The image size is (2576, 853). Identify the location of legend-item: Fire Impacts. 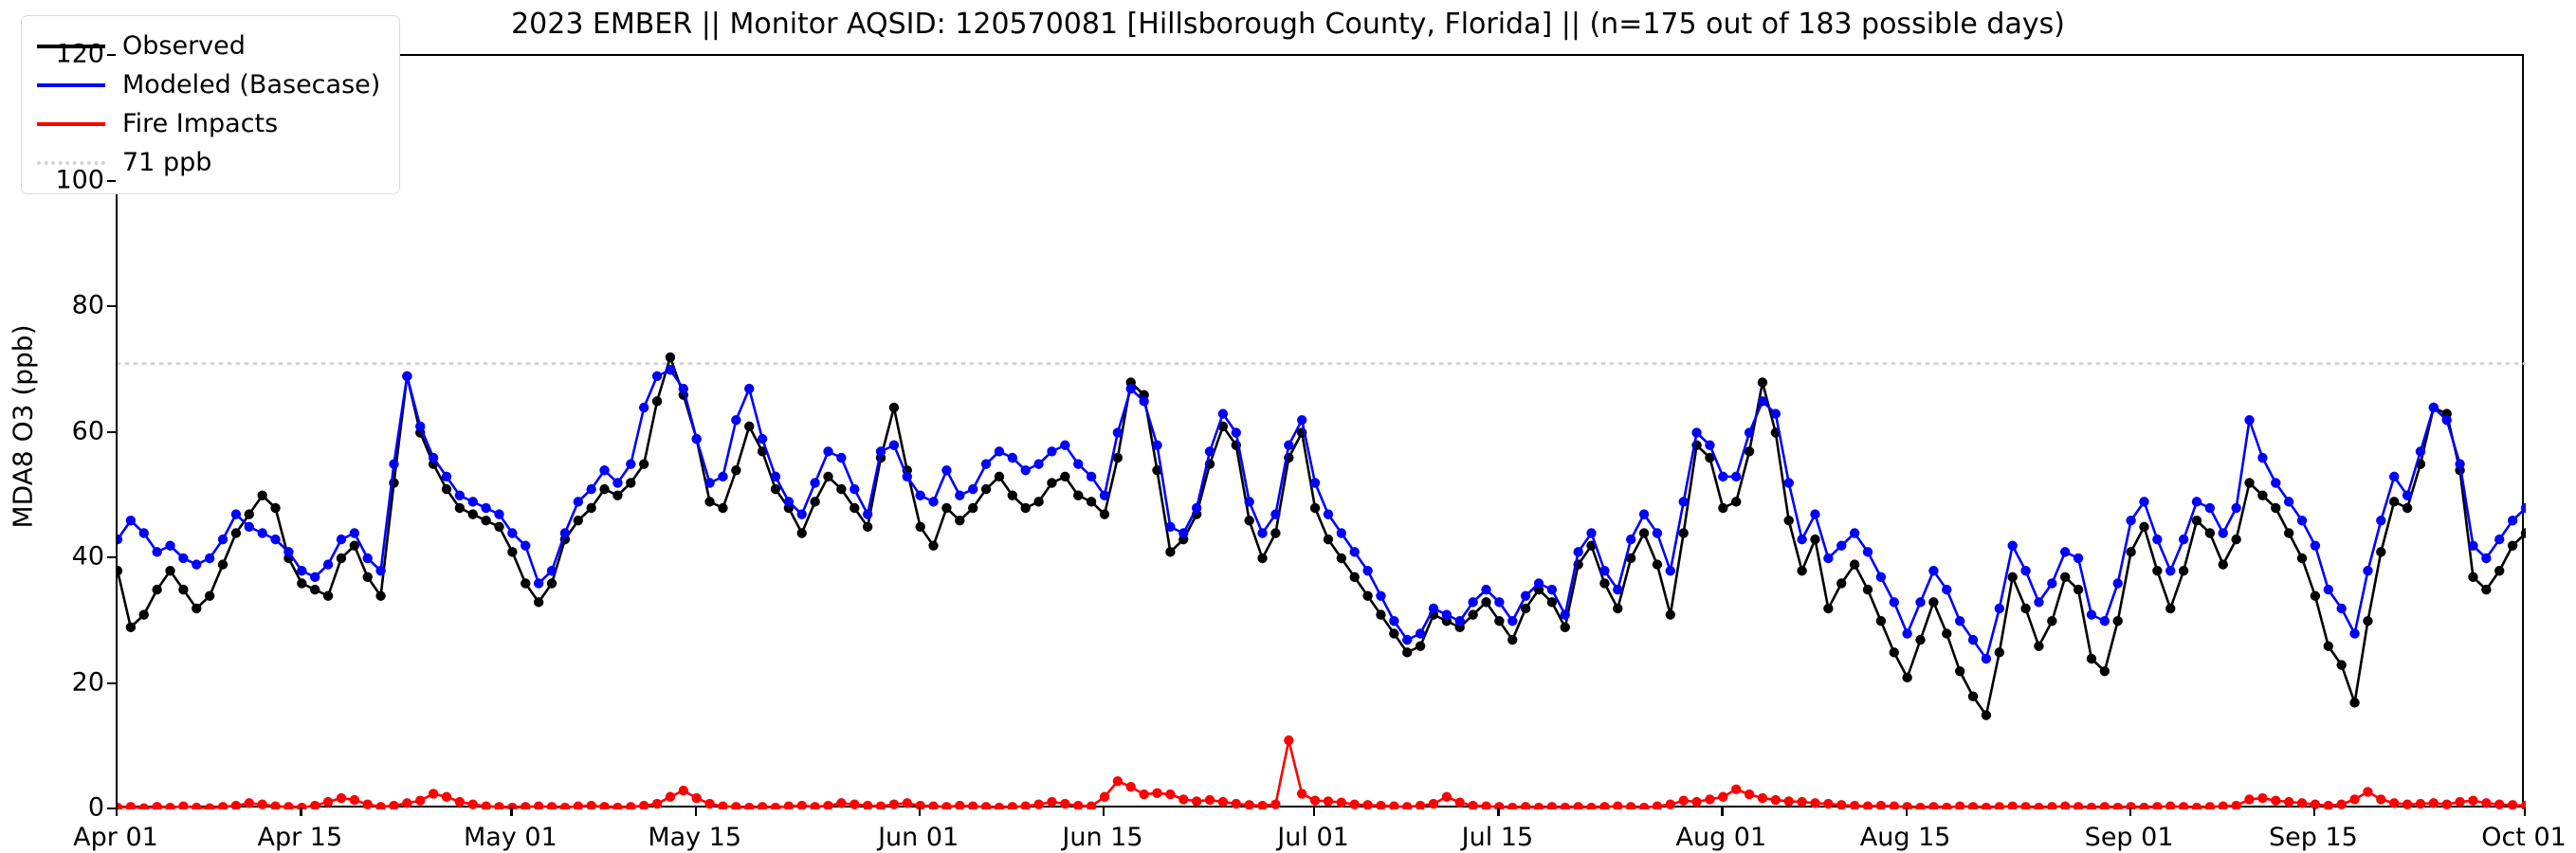
(208, 123).